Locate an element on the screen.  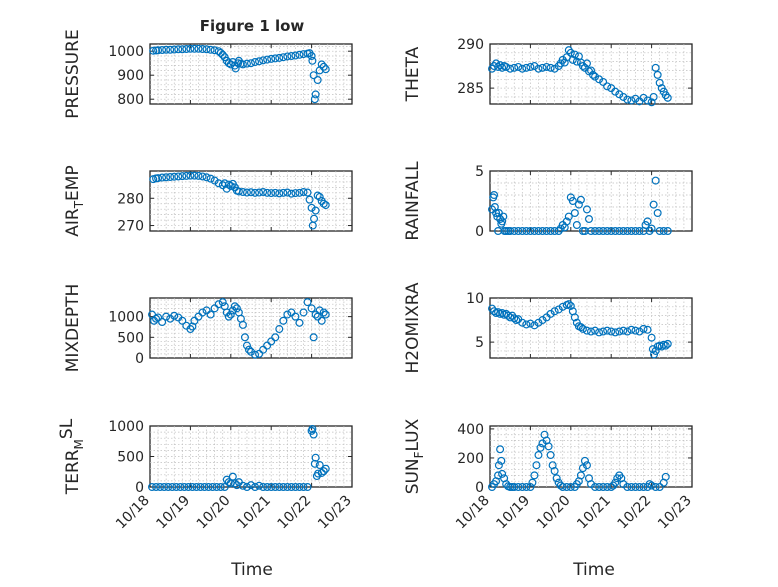
y-axis-label: RAINFALL is located at coordinates (413, 201).